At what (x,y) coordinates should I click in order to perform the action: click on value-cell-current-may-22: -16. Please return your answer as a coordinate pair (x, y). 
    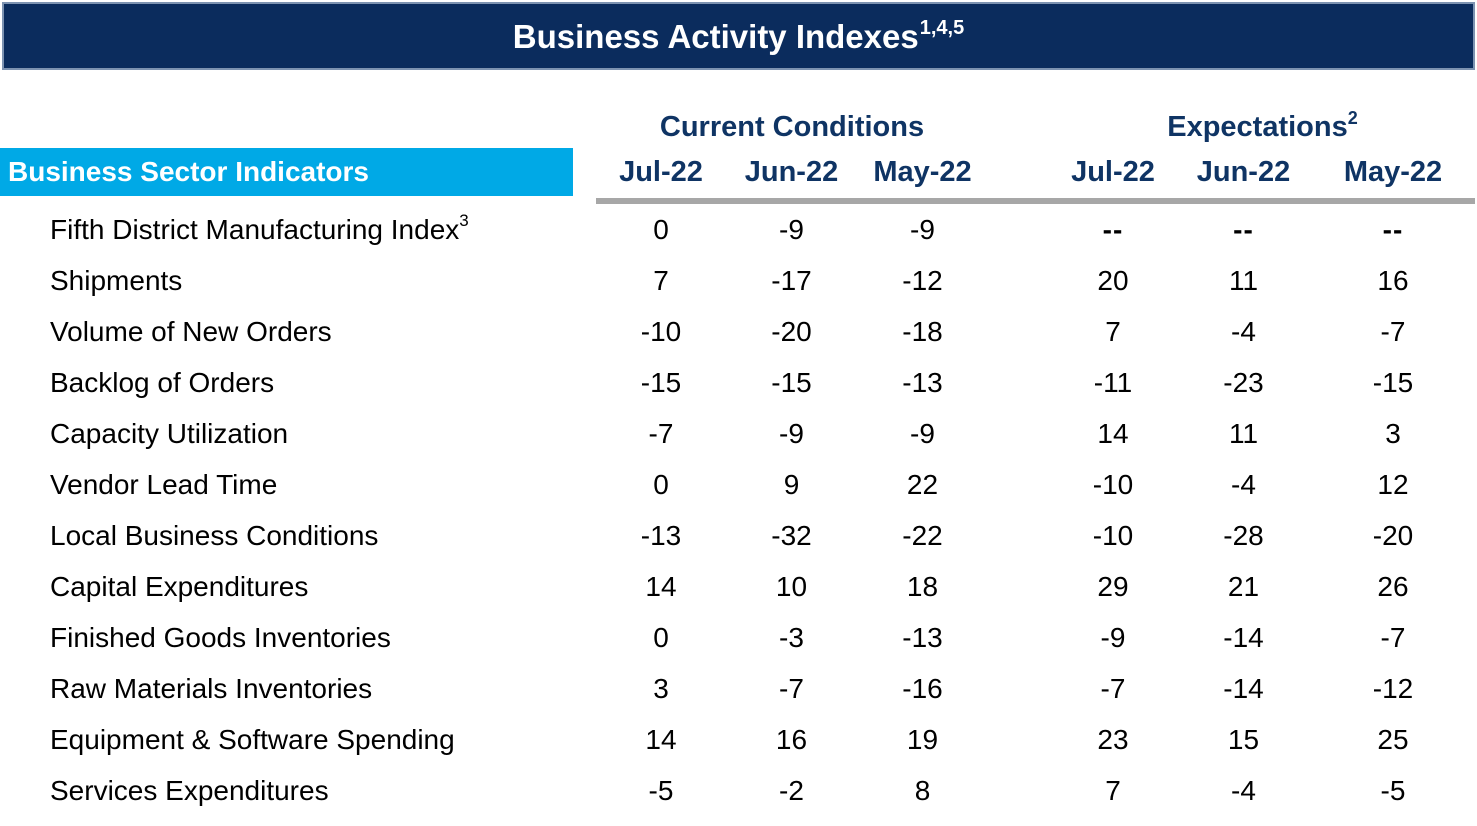
    Looking at the image, I should click on (922, 688).